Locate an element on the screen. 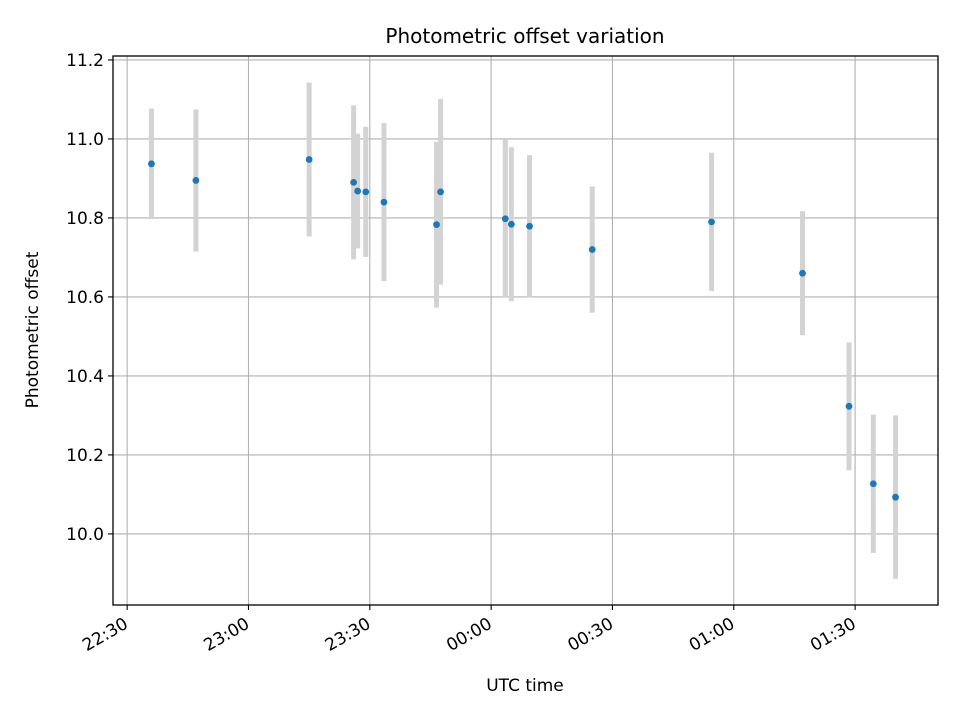  y-tick-label: 10.6 is located at coordinates (85, 298).